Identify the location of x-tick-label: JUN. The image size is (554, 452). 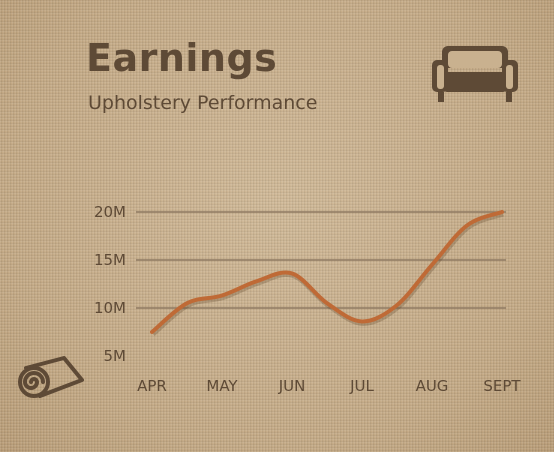
(292, 386).